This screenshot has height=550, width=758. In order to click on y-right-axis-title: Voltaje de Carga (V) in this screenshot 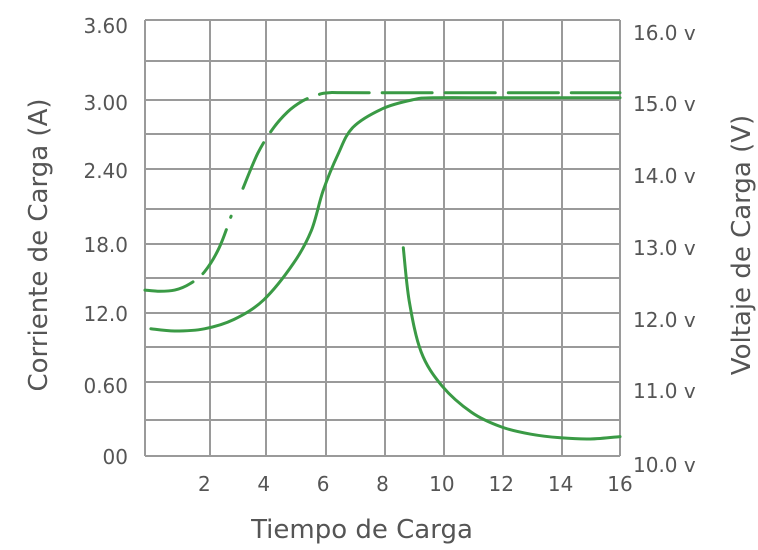, I will do `click(742, 245)`.